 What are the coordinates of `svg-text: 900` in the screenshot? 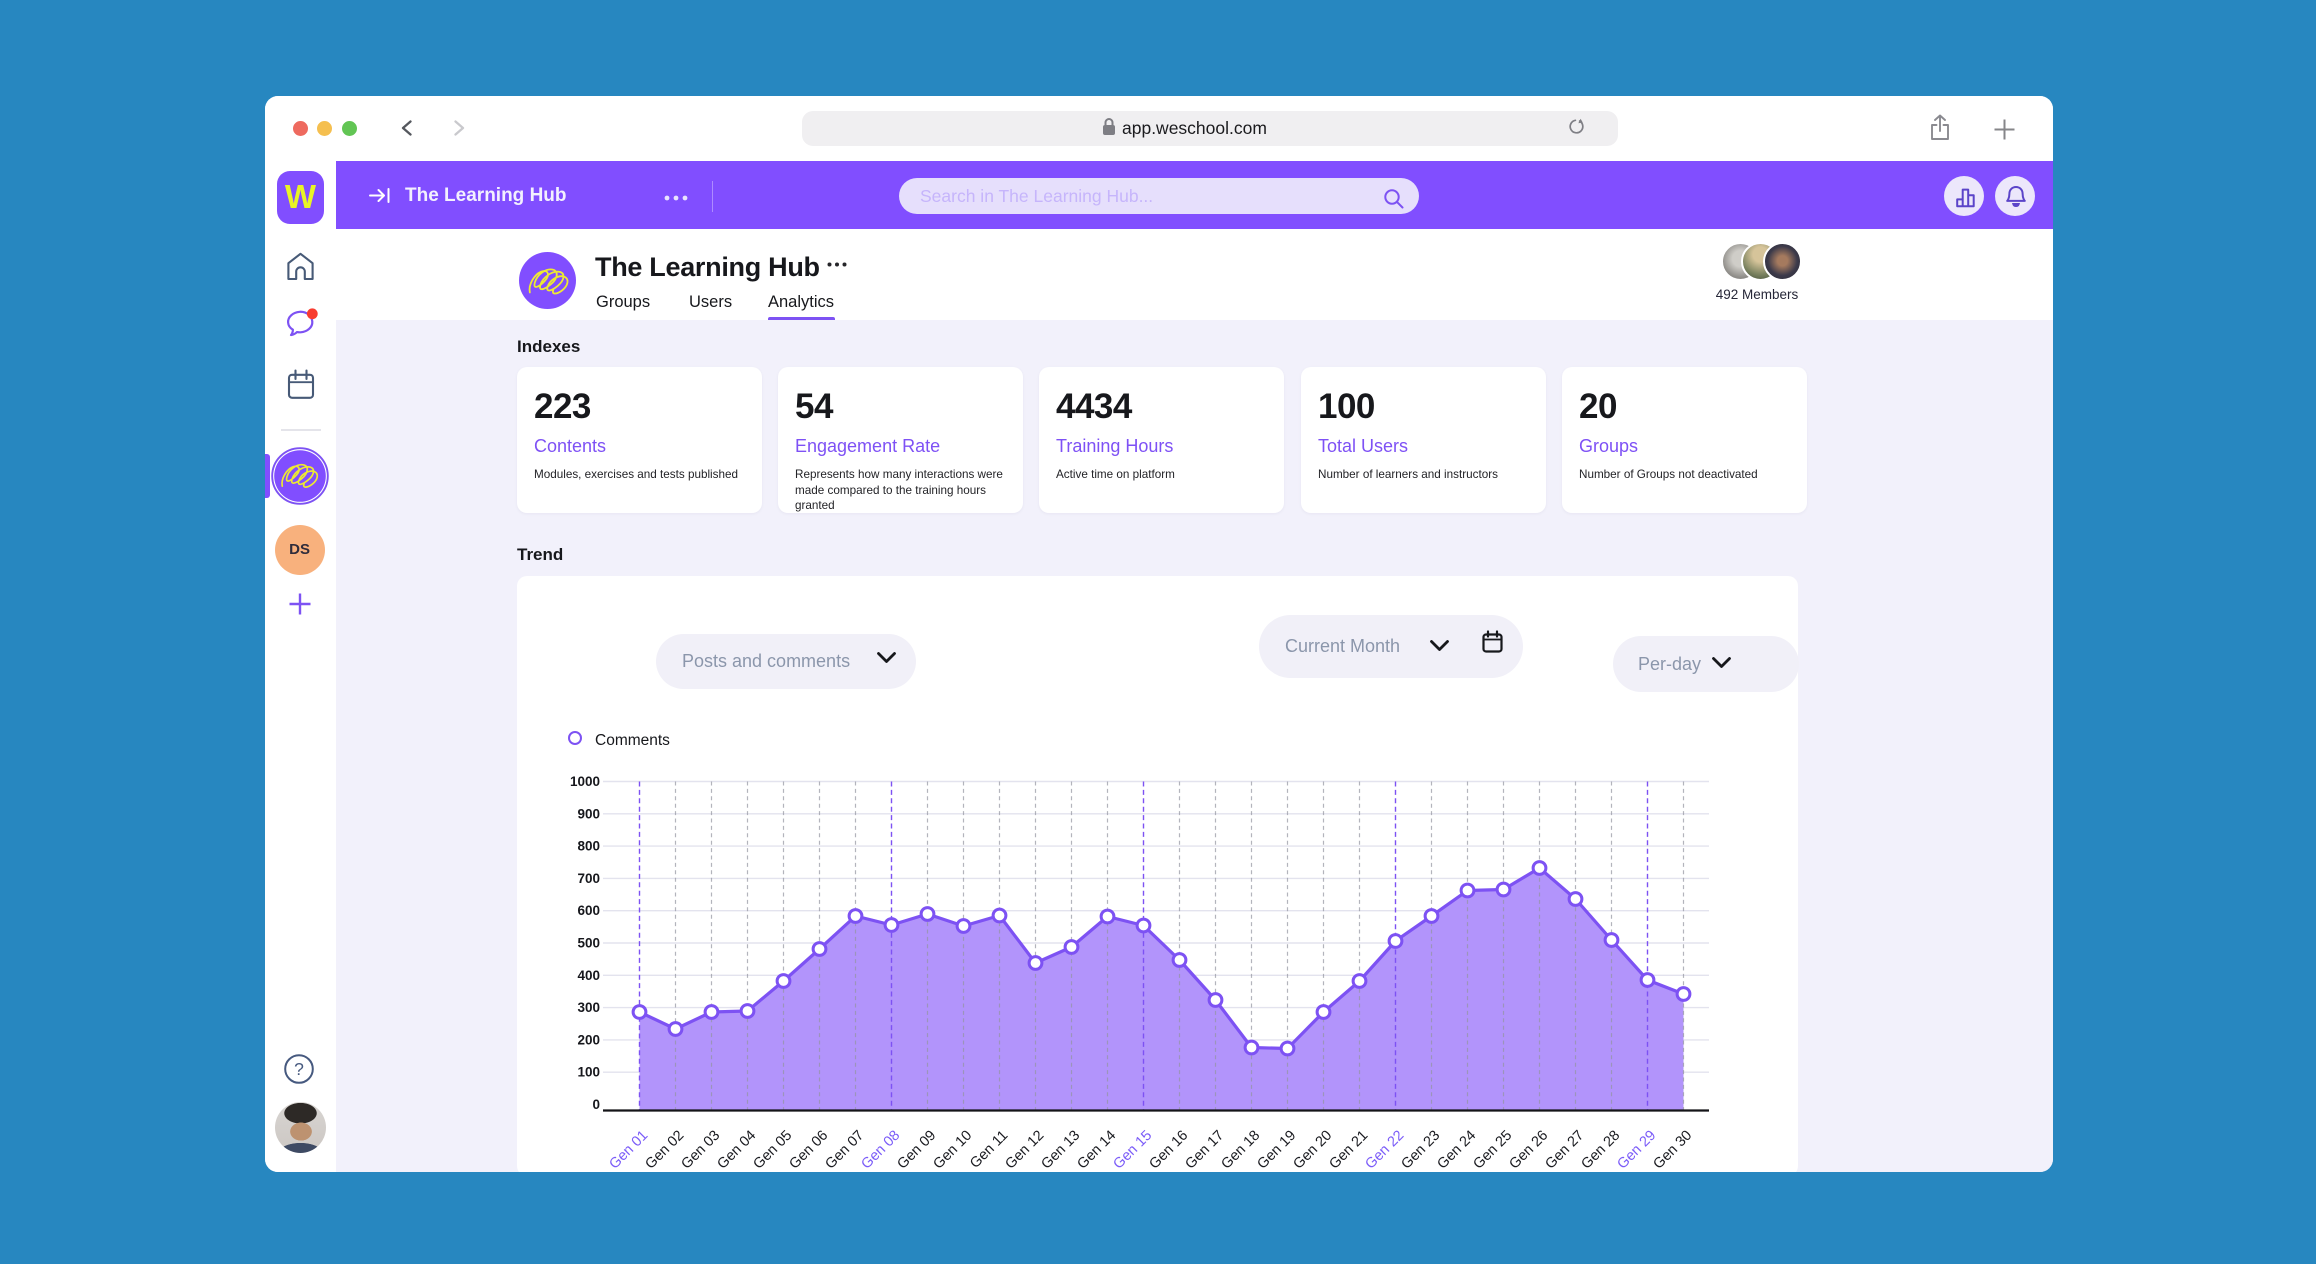 It's located at (588, 813).